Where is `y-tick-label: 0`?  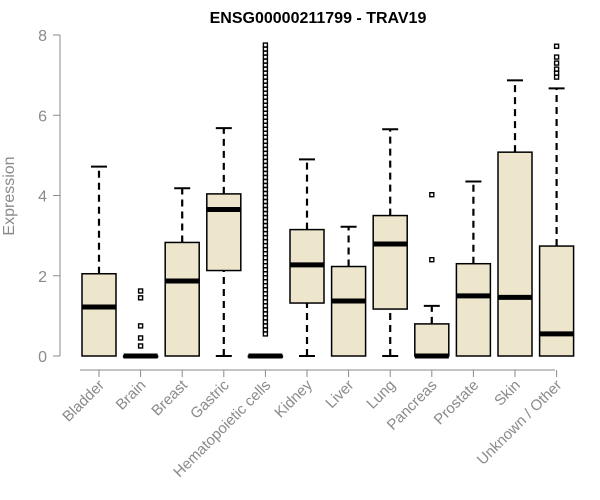 y-tick-label: 0 is located at coordinates (42, 357).